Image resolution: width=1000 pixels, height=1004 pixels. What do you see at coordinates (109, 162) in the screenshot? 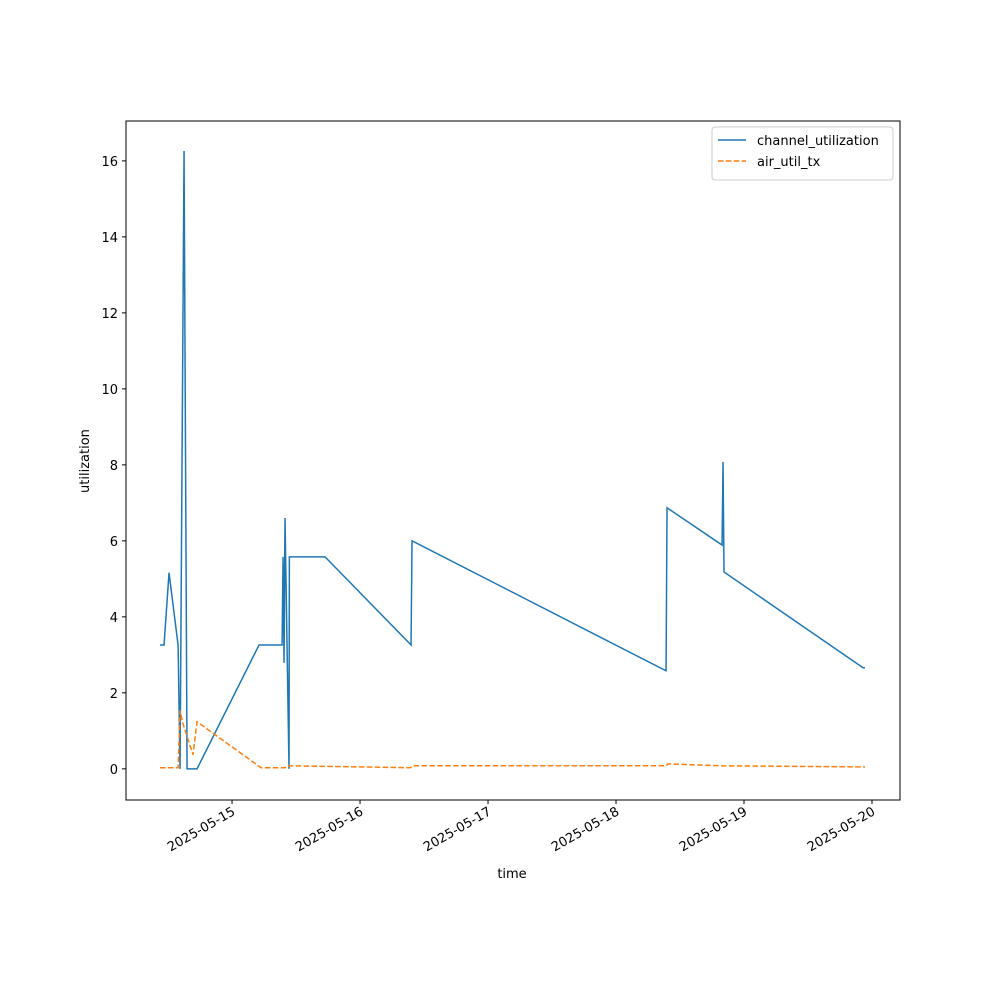
I see `y-tick-label: 16` at bounding box center [109, 162].